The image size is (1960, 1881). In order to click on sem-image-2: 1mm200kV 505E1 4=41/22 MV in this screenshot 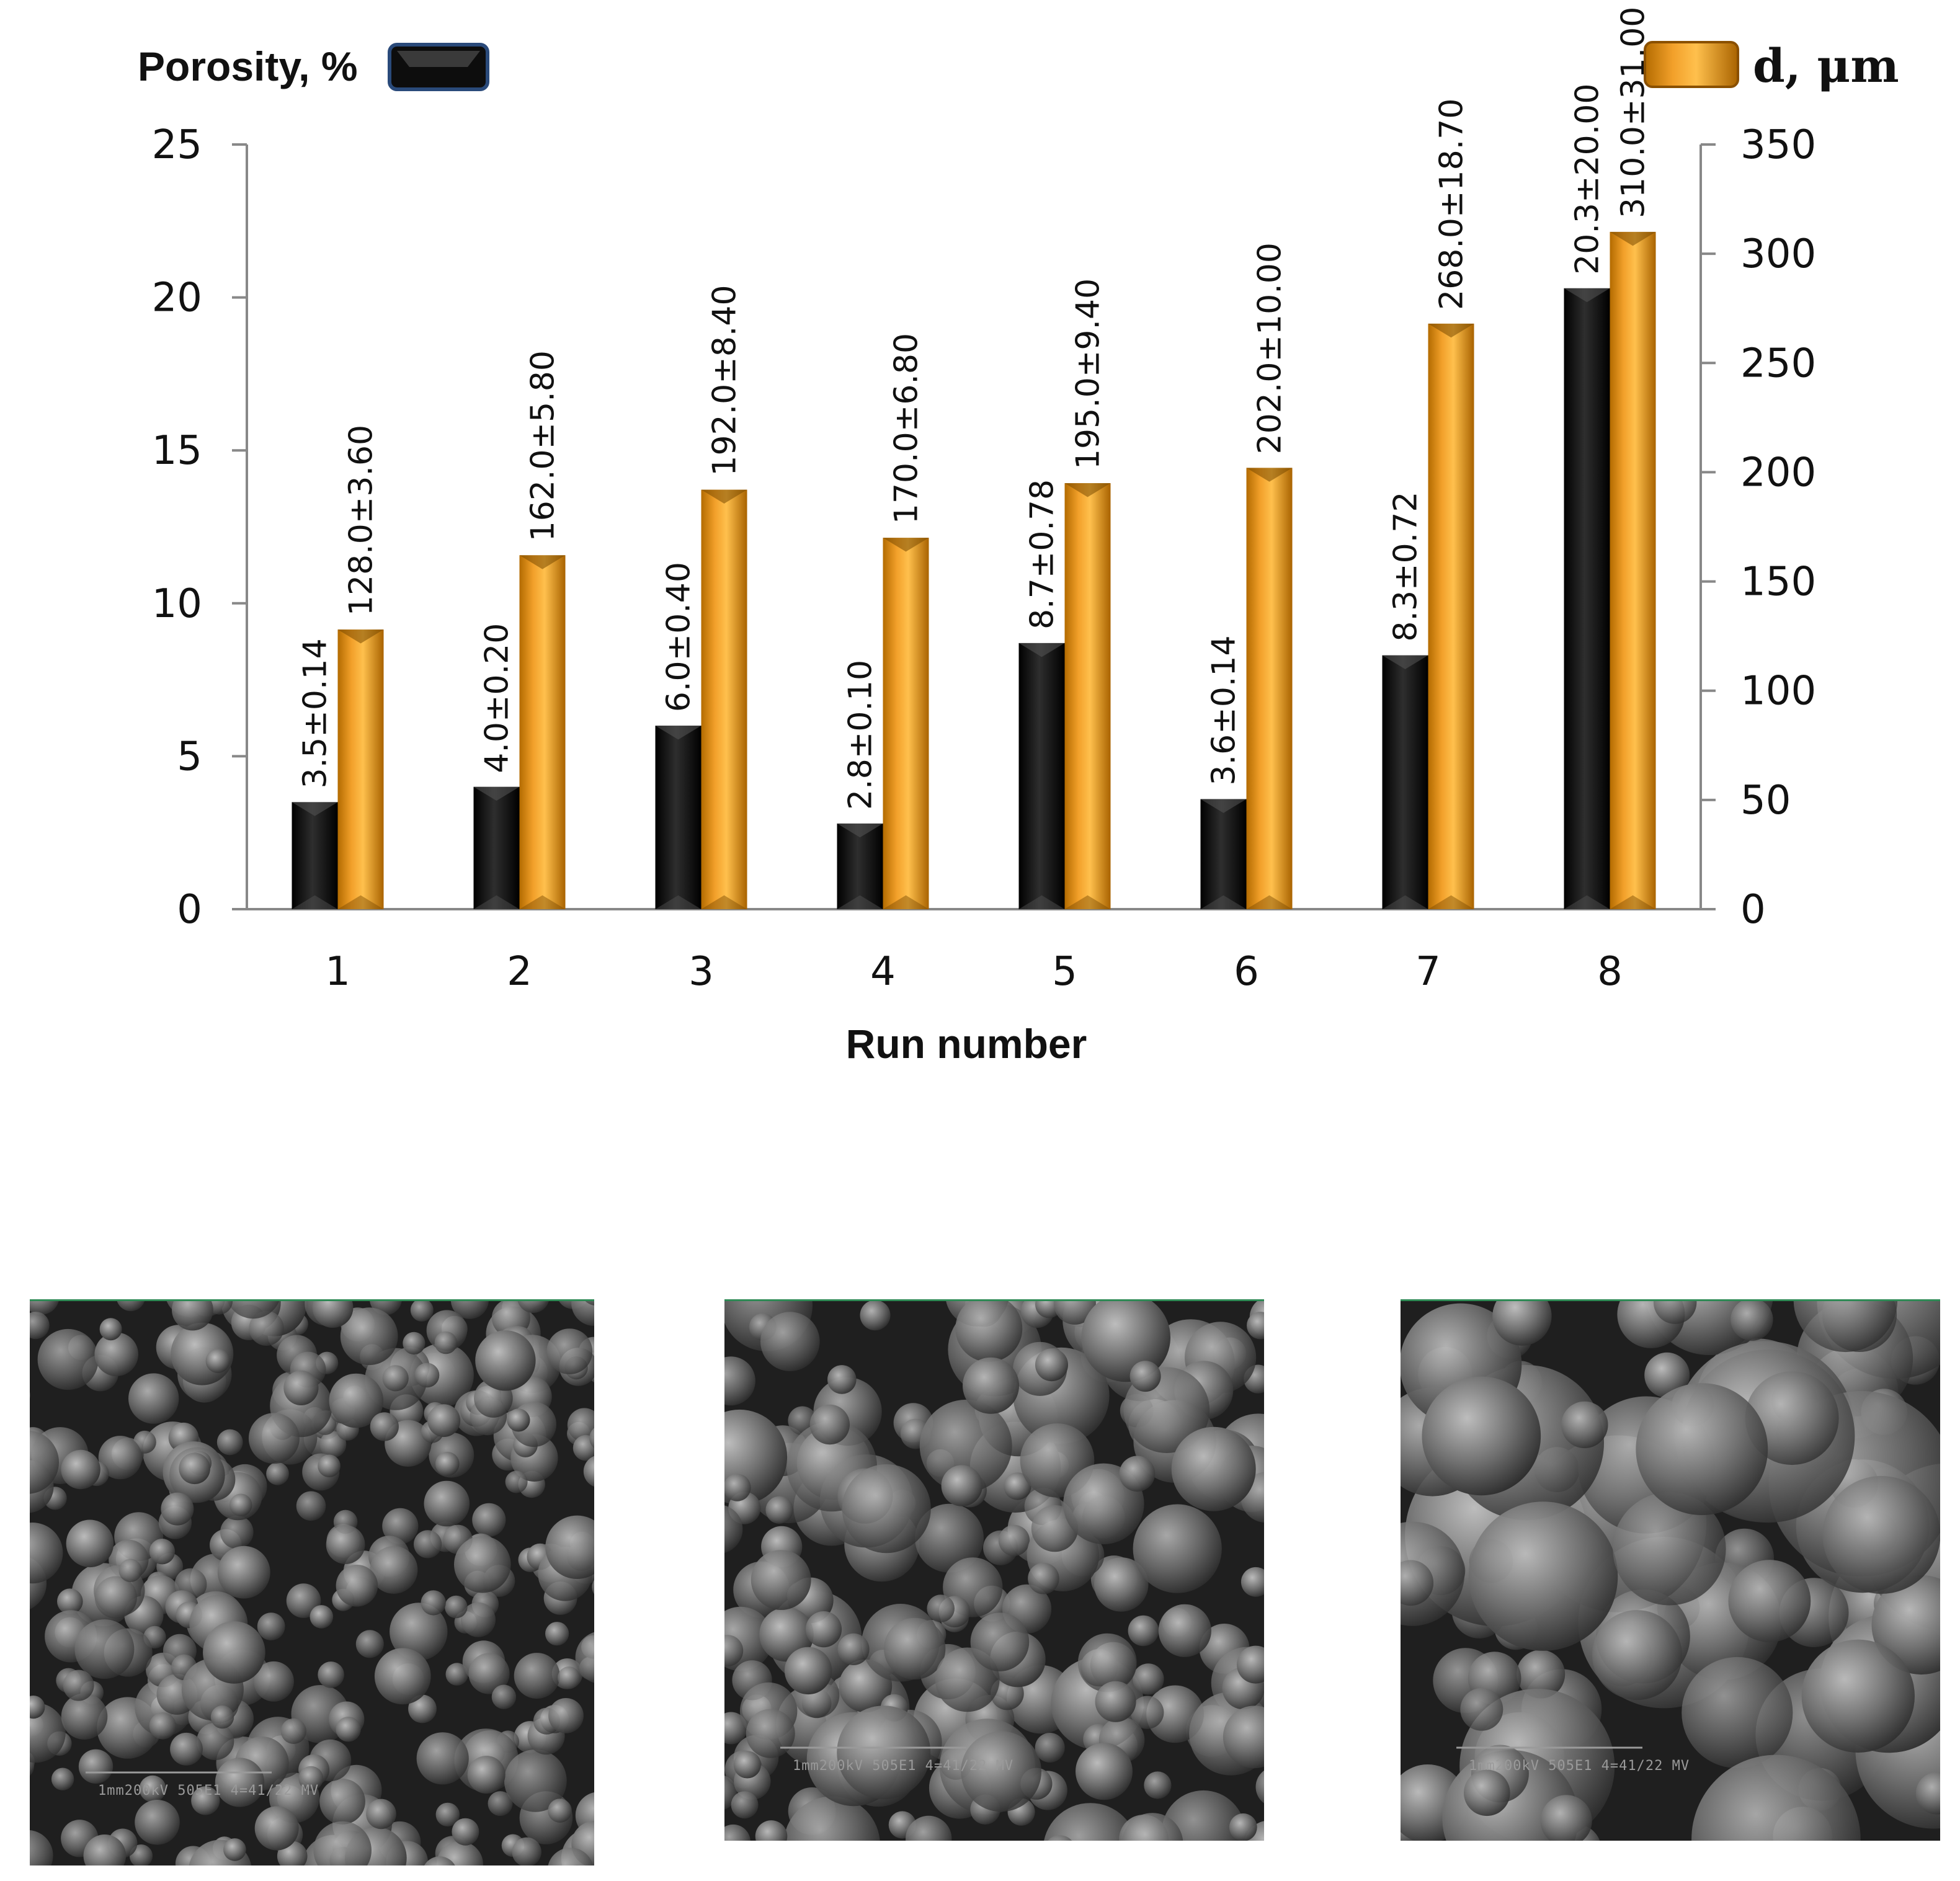, I will do `click(994, 1570)`.